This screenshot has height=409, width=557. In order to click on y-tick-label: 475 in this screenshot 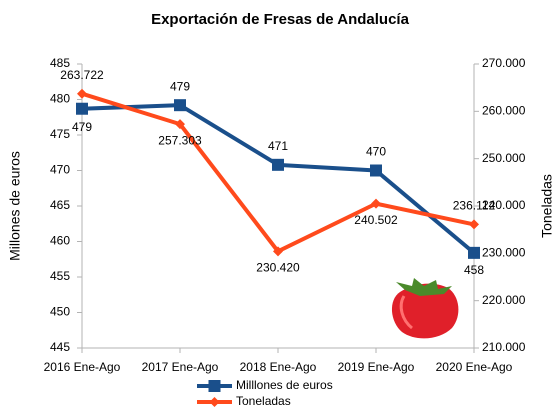, I will do `click(60, 134)`.